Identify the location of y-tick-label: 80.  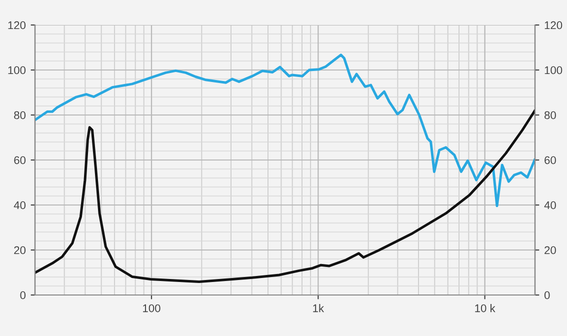
(20, 115).